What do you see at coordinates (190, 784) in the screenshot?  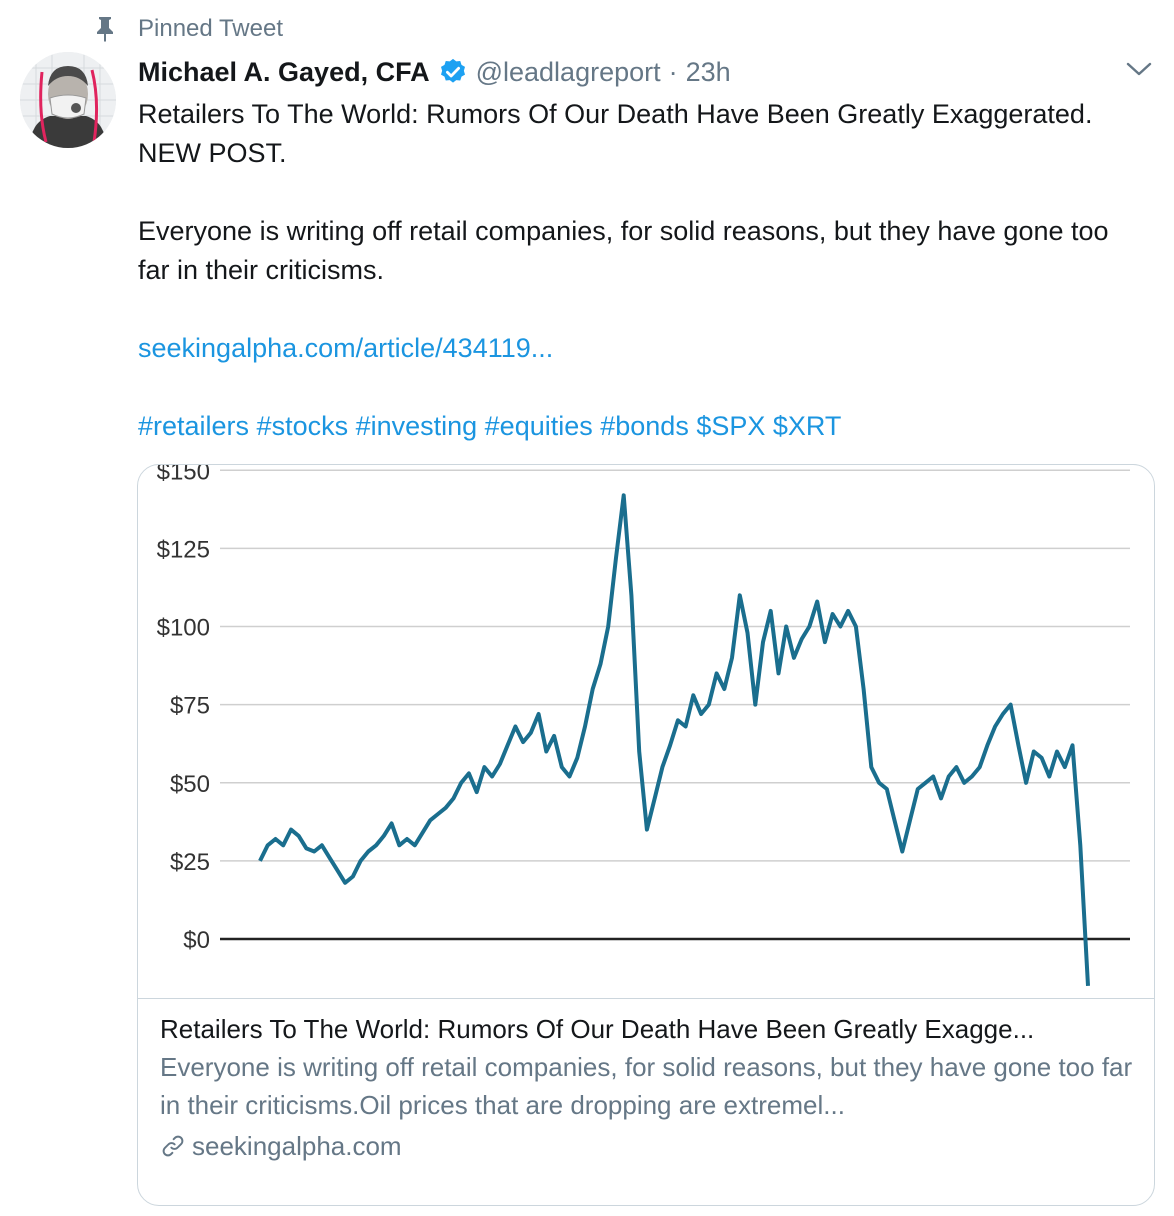 I see `y-tick-label: $50` at bounding box center [190, 784].